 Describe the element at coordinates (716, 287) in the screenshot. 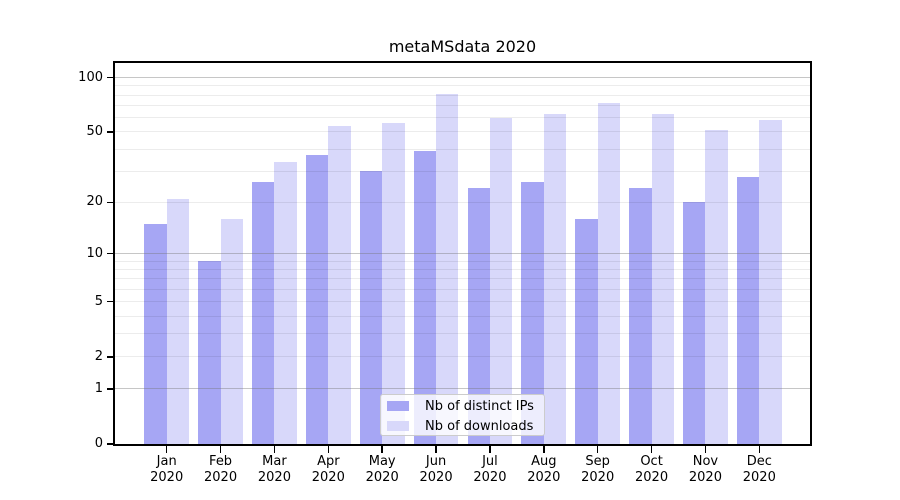

I see `bar-nov-downloads` at that location.